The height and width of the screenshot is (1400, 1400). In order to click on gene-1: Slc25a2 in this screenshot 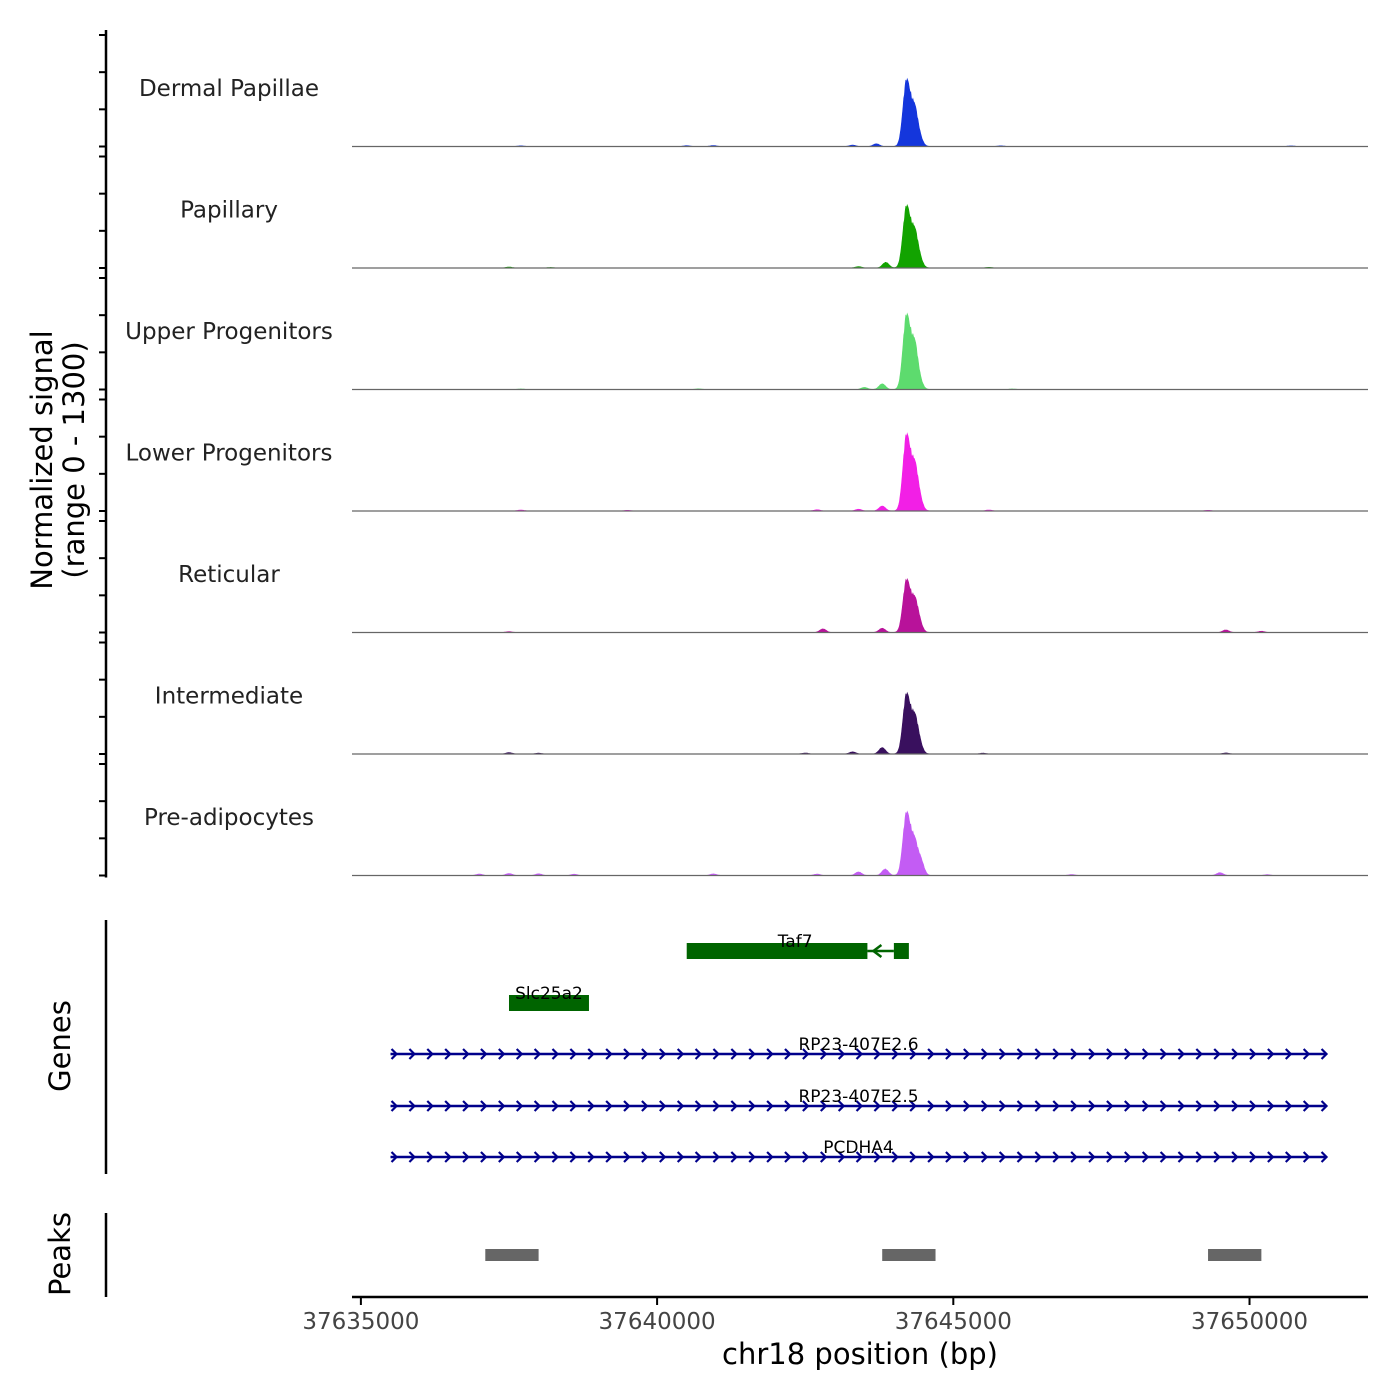, I will do `click(548, 997)`.